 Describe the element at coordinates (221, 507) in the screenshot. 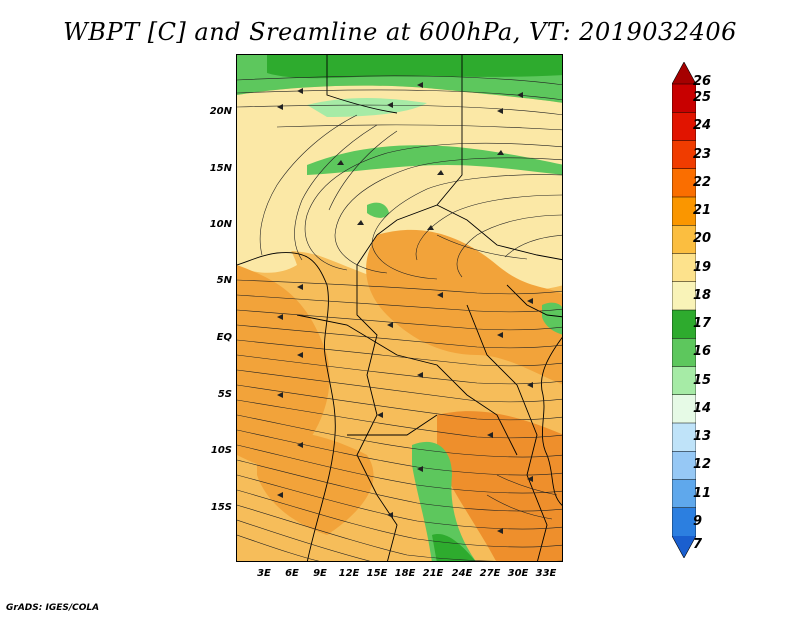

I see `lat-label-15s: 15S` at that location.